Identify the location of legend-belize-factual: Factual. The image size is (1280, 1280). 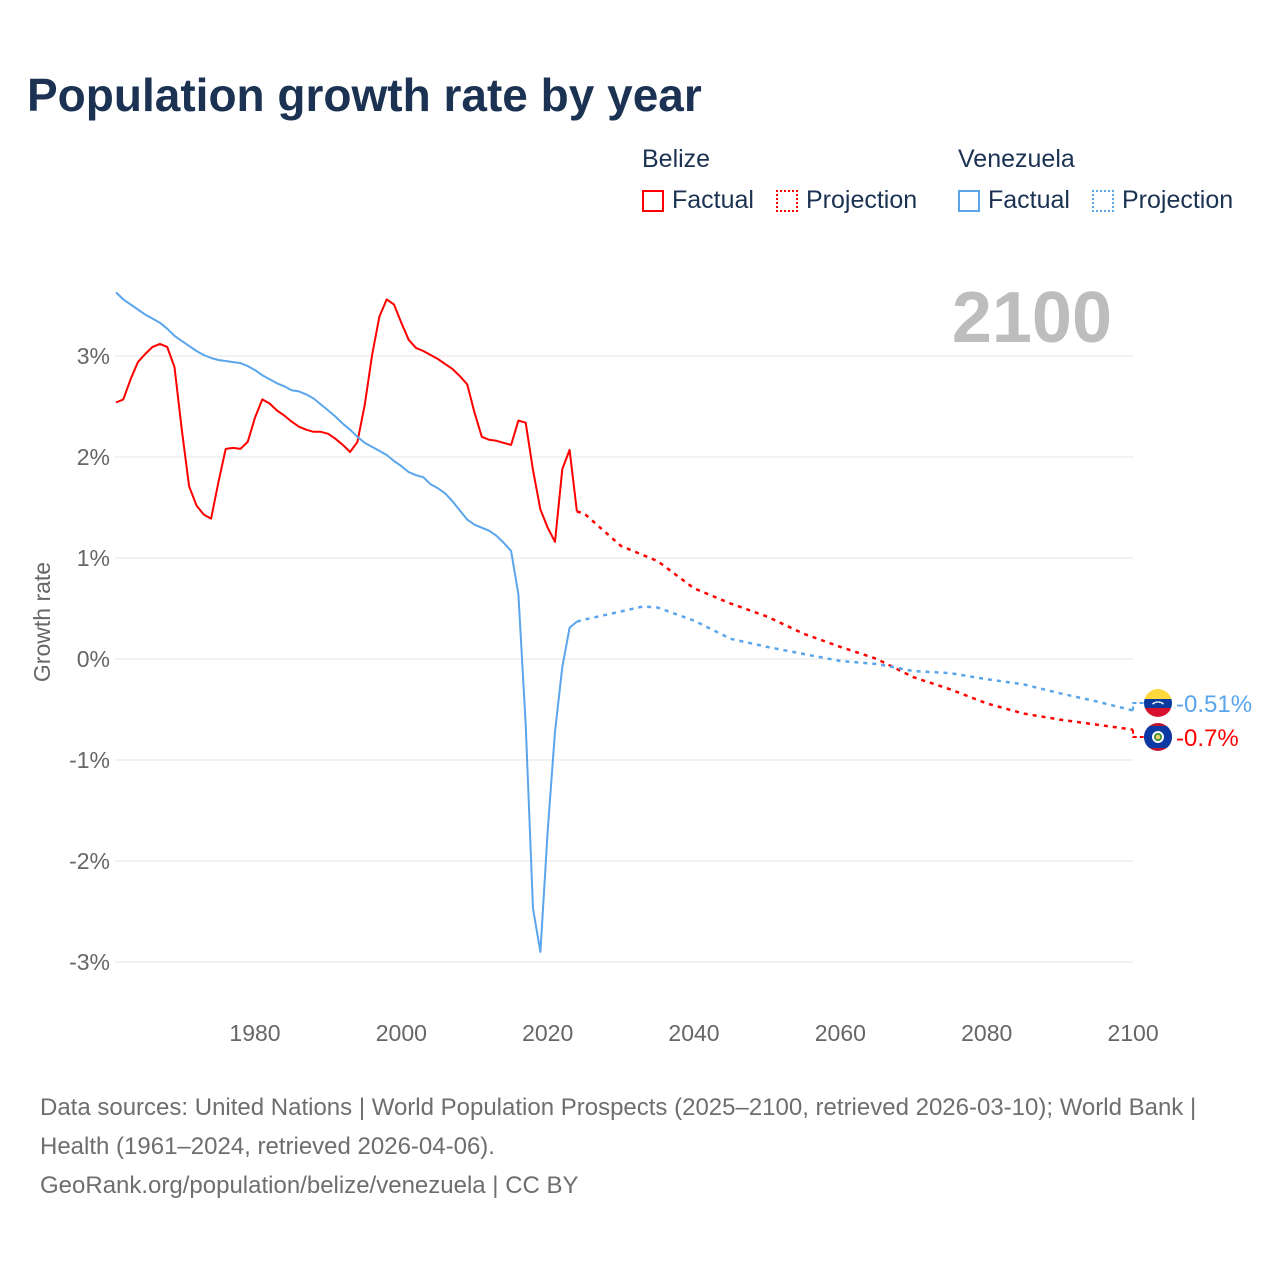
(698, 200).